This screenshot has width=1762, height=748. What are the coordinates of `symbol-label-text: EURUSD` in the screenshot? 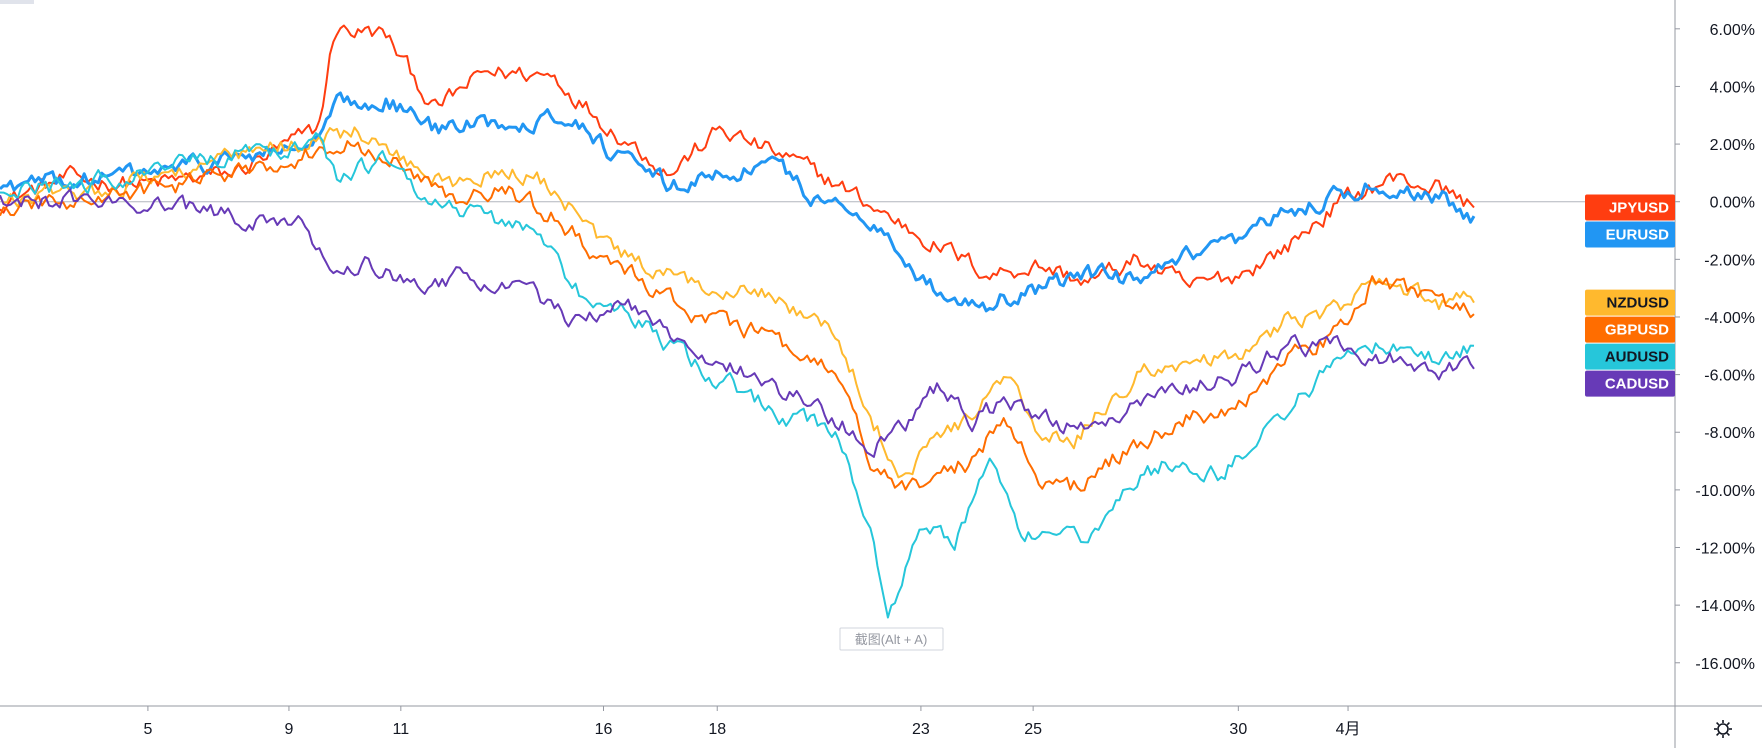 It's located at (1638, 234).